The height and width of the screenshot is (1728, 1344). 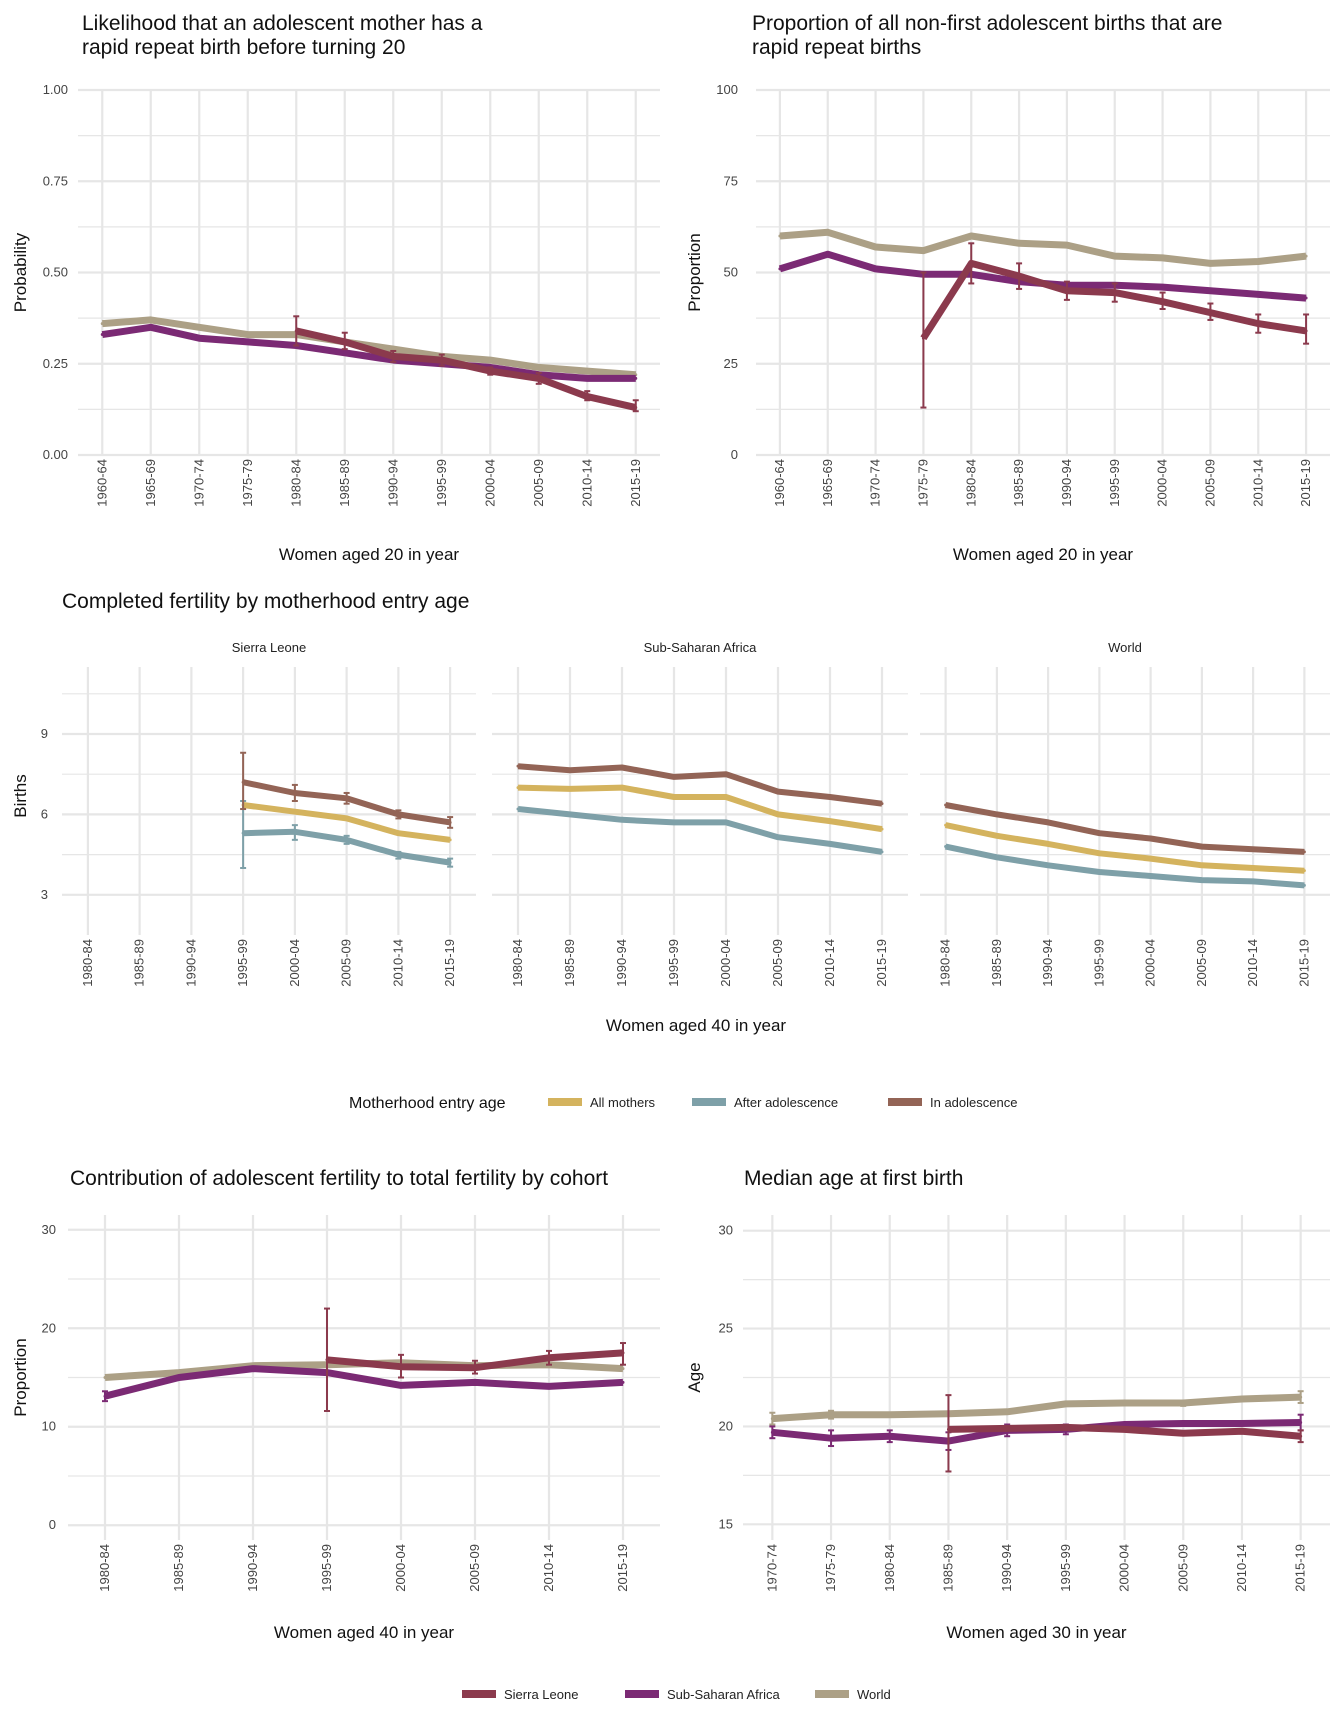 What do you see at coordinates (20, 1377) in the screenshot?
I see `contribution-y-axis-label: Proportion` at bounding box center [20, 1377].